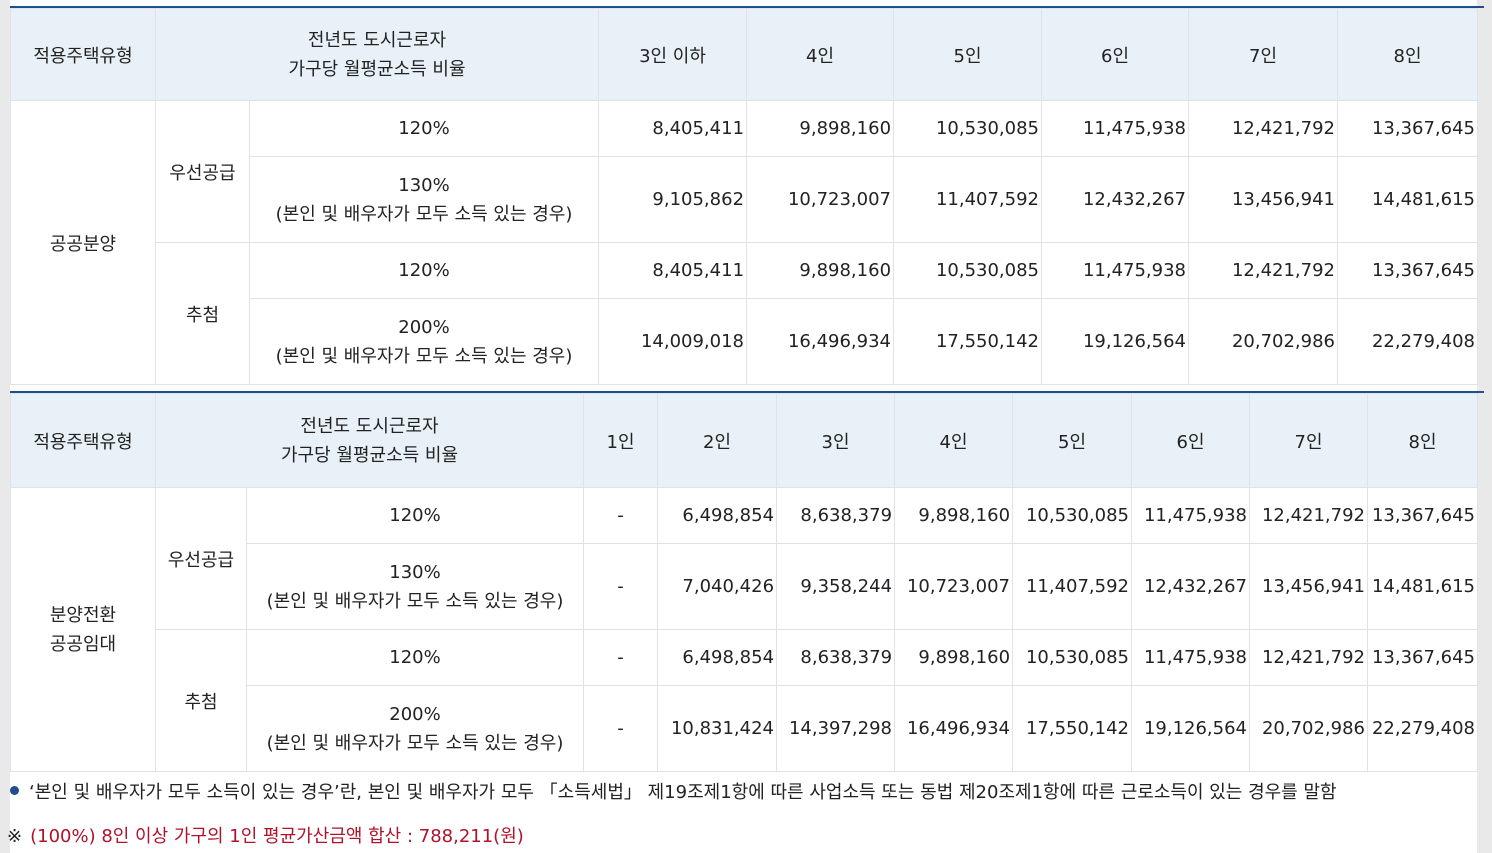 This screenshot has height=853, width=1492. I want to click on value-cell: 9,358,244, so click(836, 586).